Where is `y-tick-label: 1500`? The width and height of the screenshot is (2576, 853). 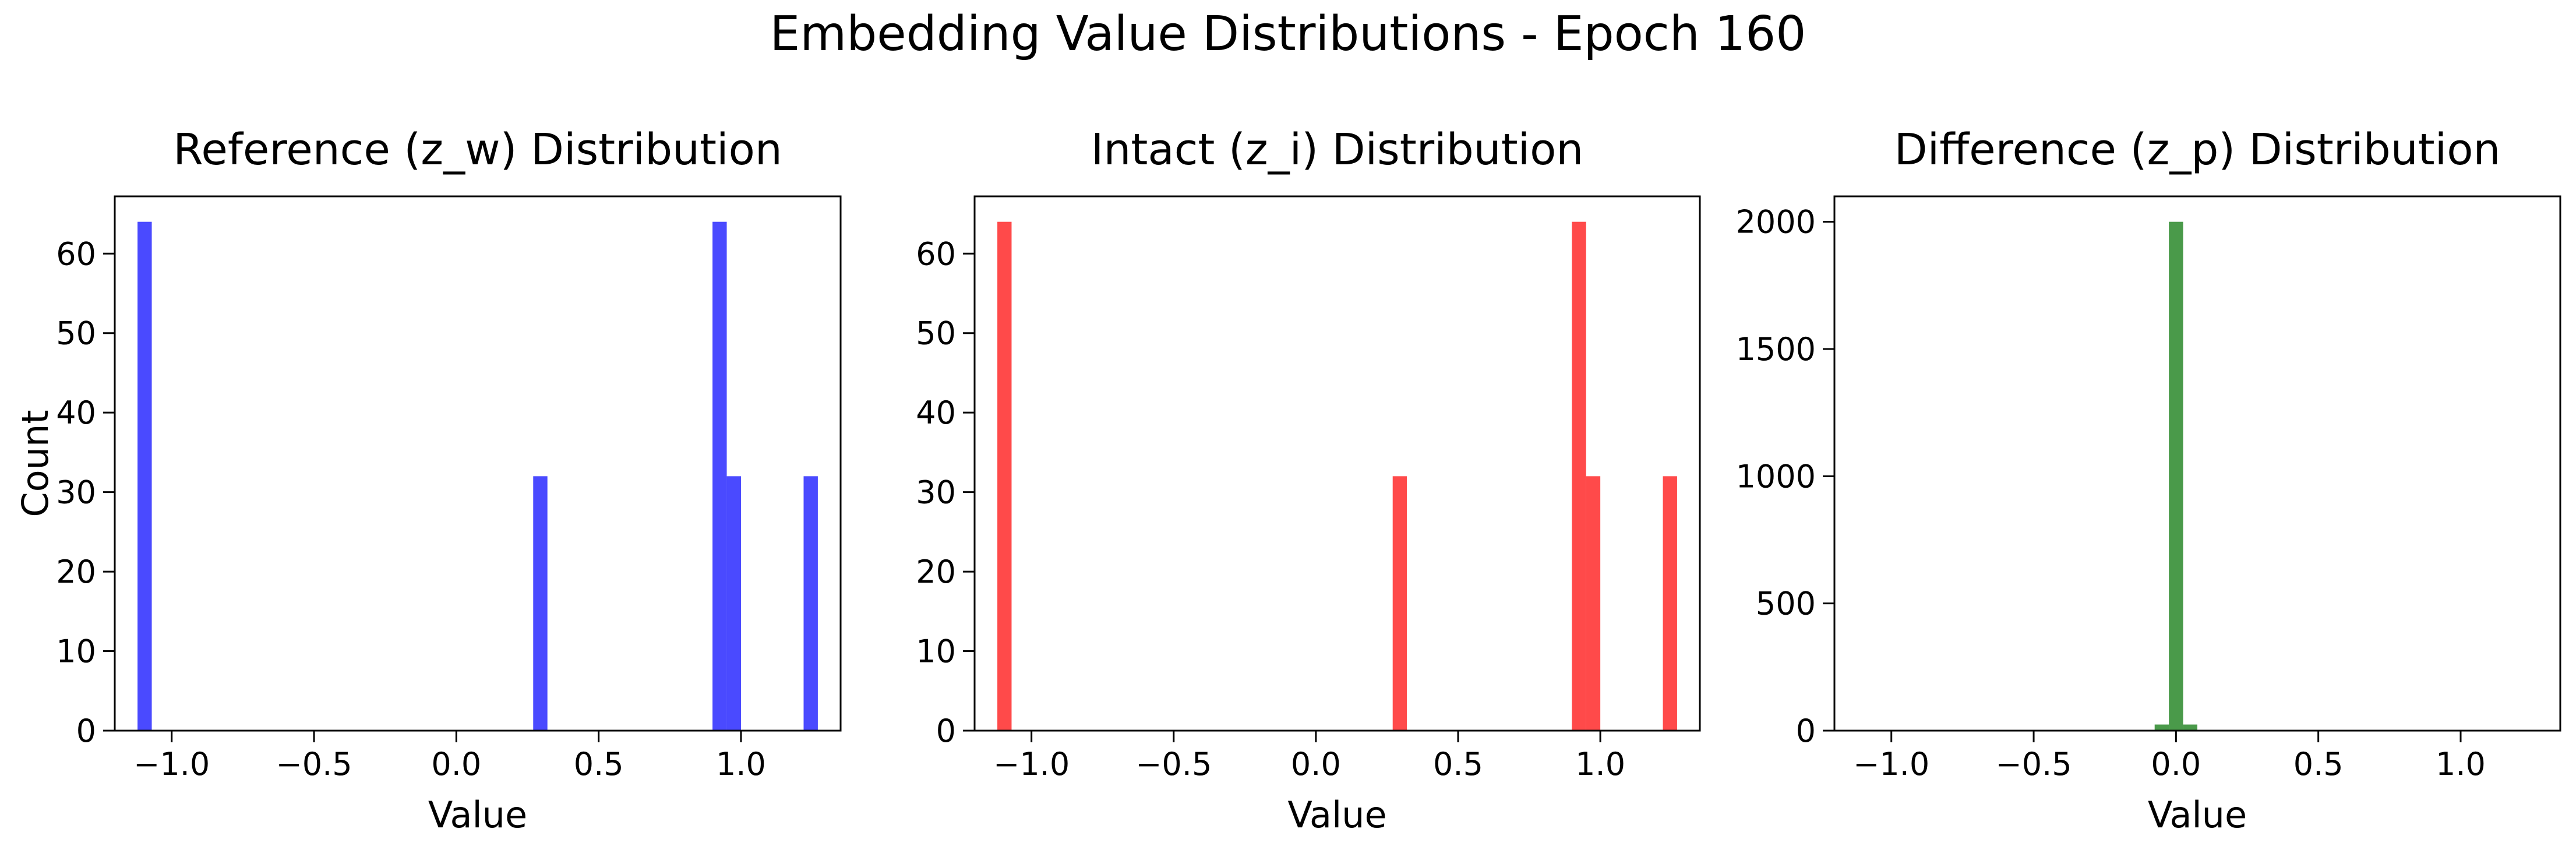
y-tick-label: 1500 is located at coordinates (1776, 349).